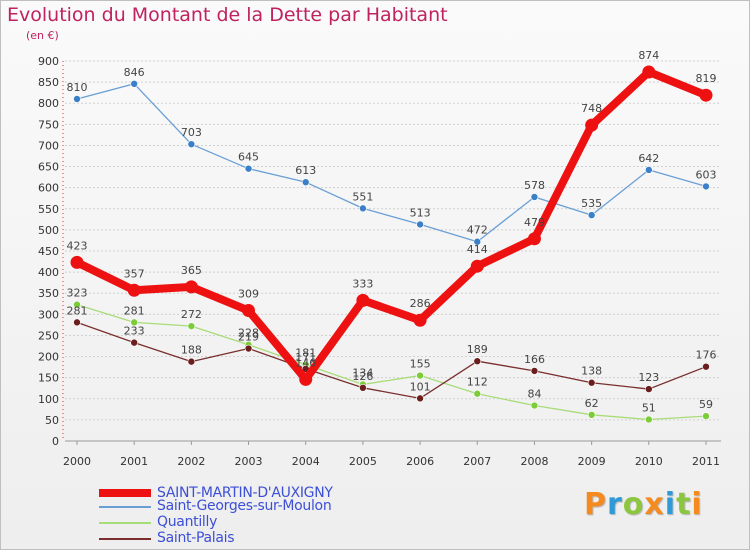 The image size is (750, 550). I want to click on data-label: 479, so click(534, 222).